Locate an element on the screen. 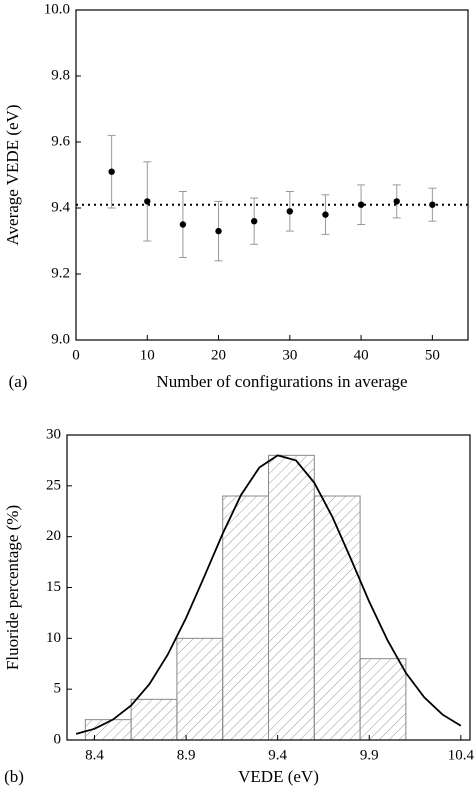  x-tick-label: 8.9 is located at coordinates (186, 755).